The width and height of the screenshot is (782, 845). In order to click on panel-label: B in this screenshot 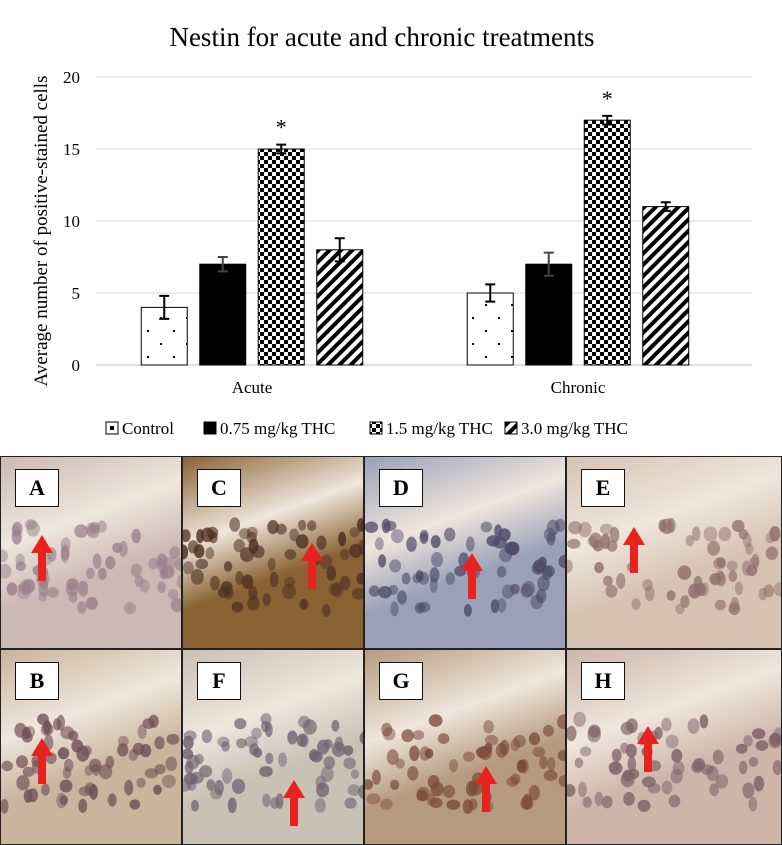, I will do `click(37, 681)`.